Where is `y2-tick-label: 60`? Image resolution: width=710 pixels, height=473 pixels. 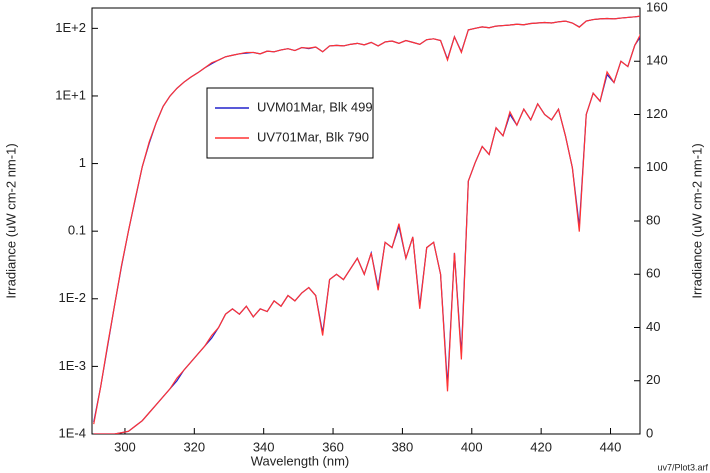
y2-tick-label: 60 is located at coordinates (653, 273).